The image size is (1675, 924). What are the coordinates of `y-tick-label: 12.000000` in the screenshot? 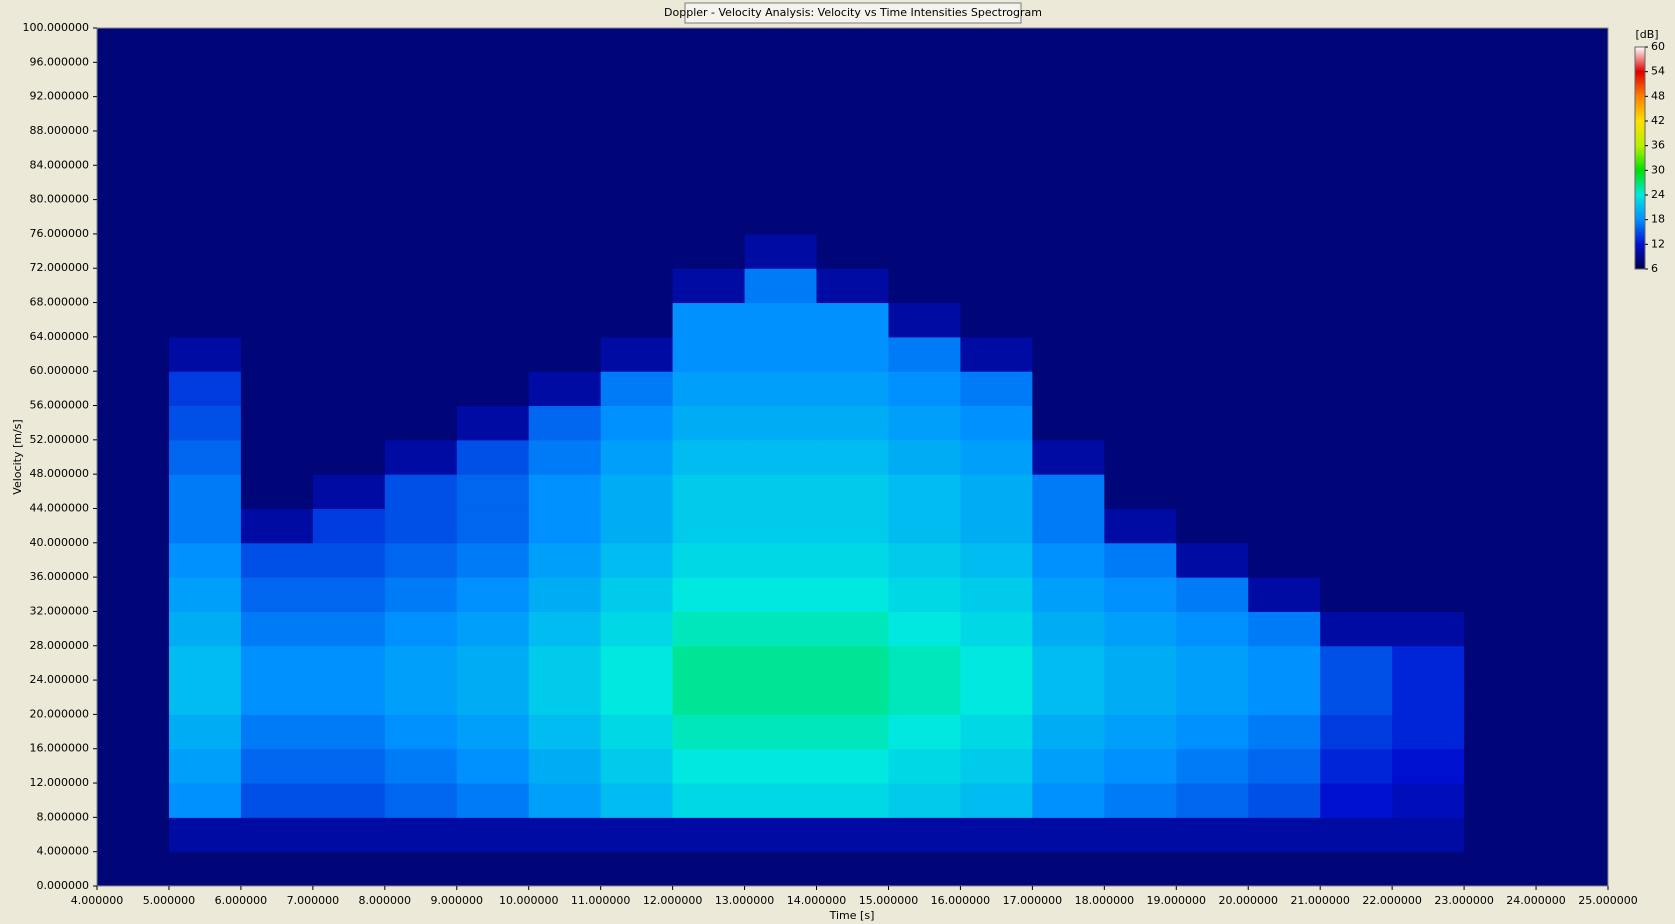 It's located at (60, 782).